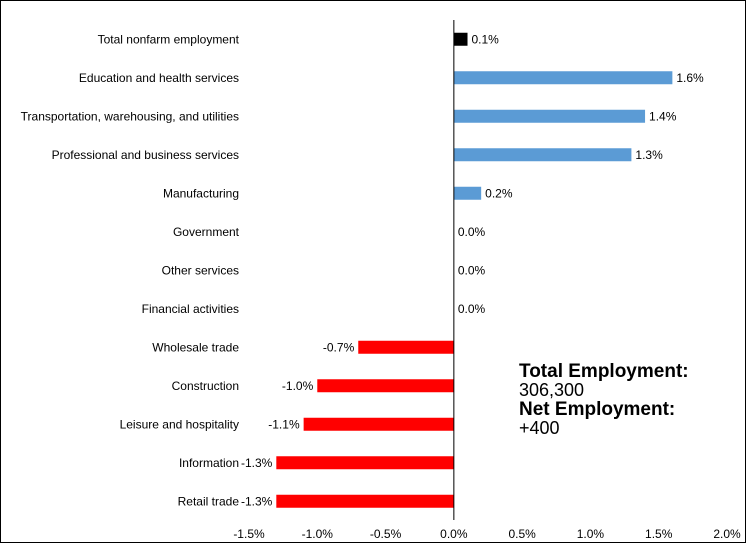 Image resolution: width=746 pixels, height=548 pixels. What do you see at coordinates (209, 463) in the screenshot?
I see `category-label: Information` at bounding box center [209, 463].